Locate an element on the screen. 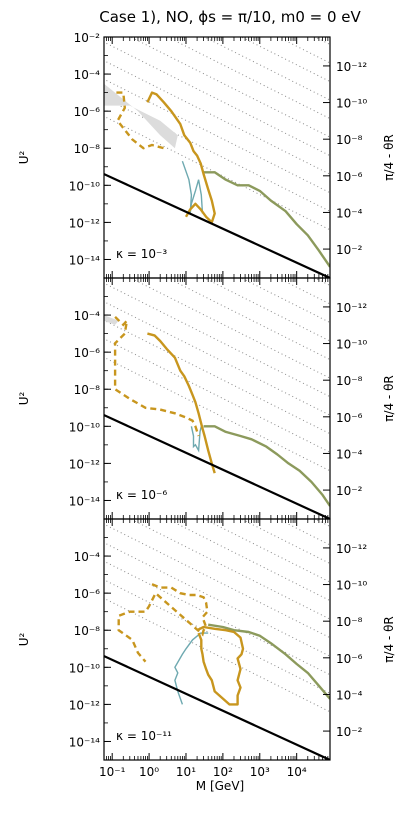 This screenshot has width=407, height=814. y-tick-label: 10⁻² is located at coordinates (87, 38).